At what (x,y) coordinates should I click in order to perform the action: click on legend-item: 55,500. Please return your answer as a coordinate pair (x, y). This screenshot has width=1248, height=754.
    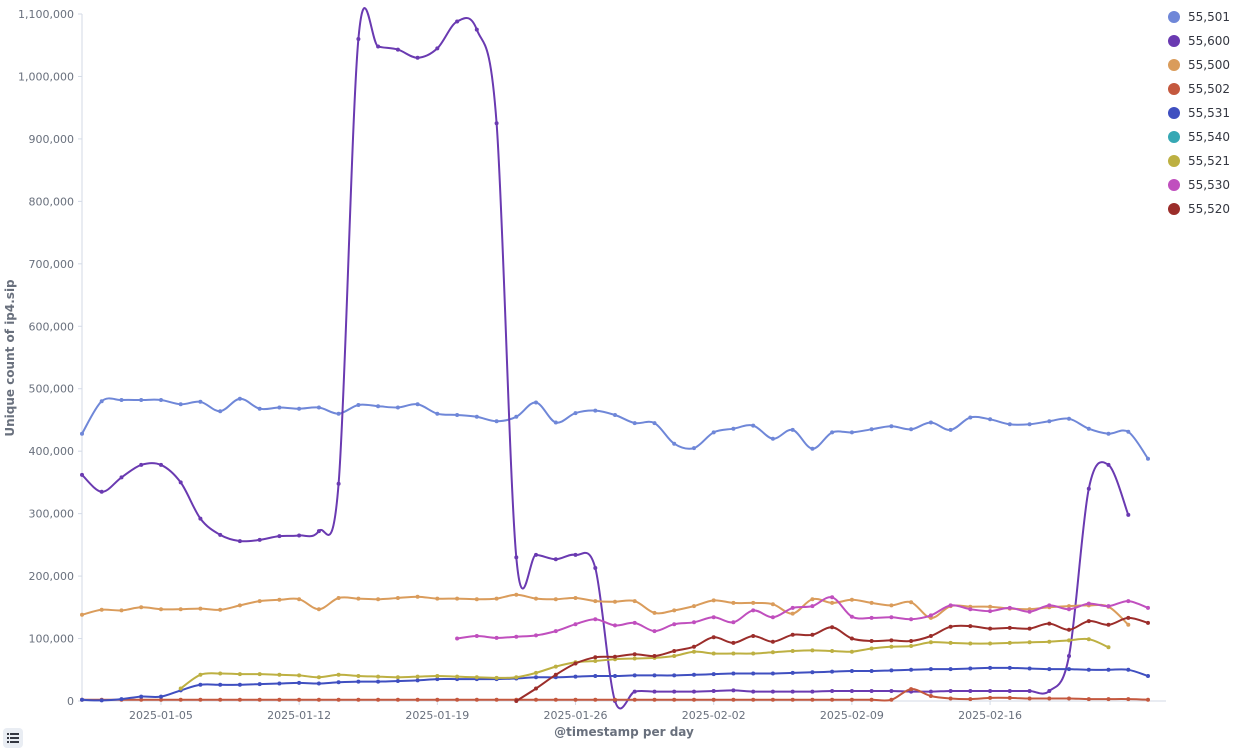
    Looking at the image, I should click on (1206, 65).